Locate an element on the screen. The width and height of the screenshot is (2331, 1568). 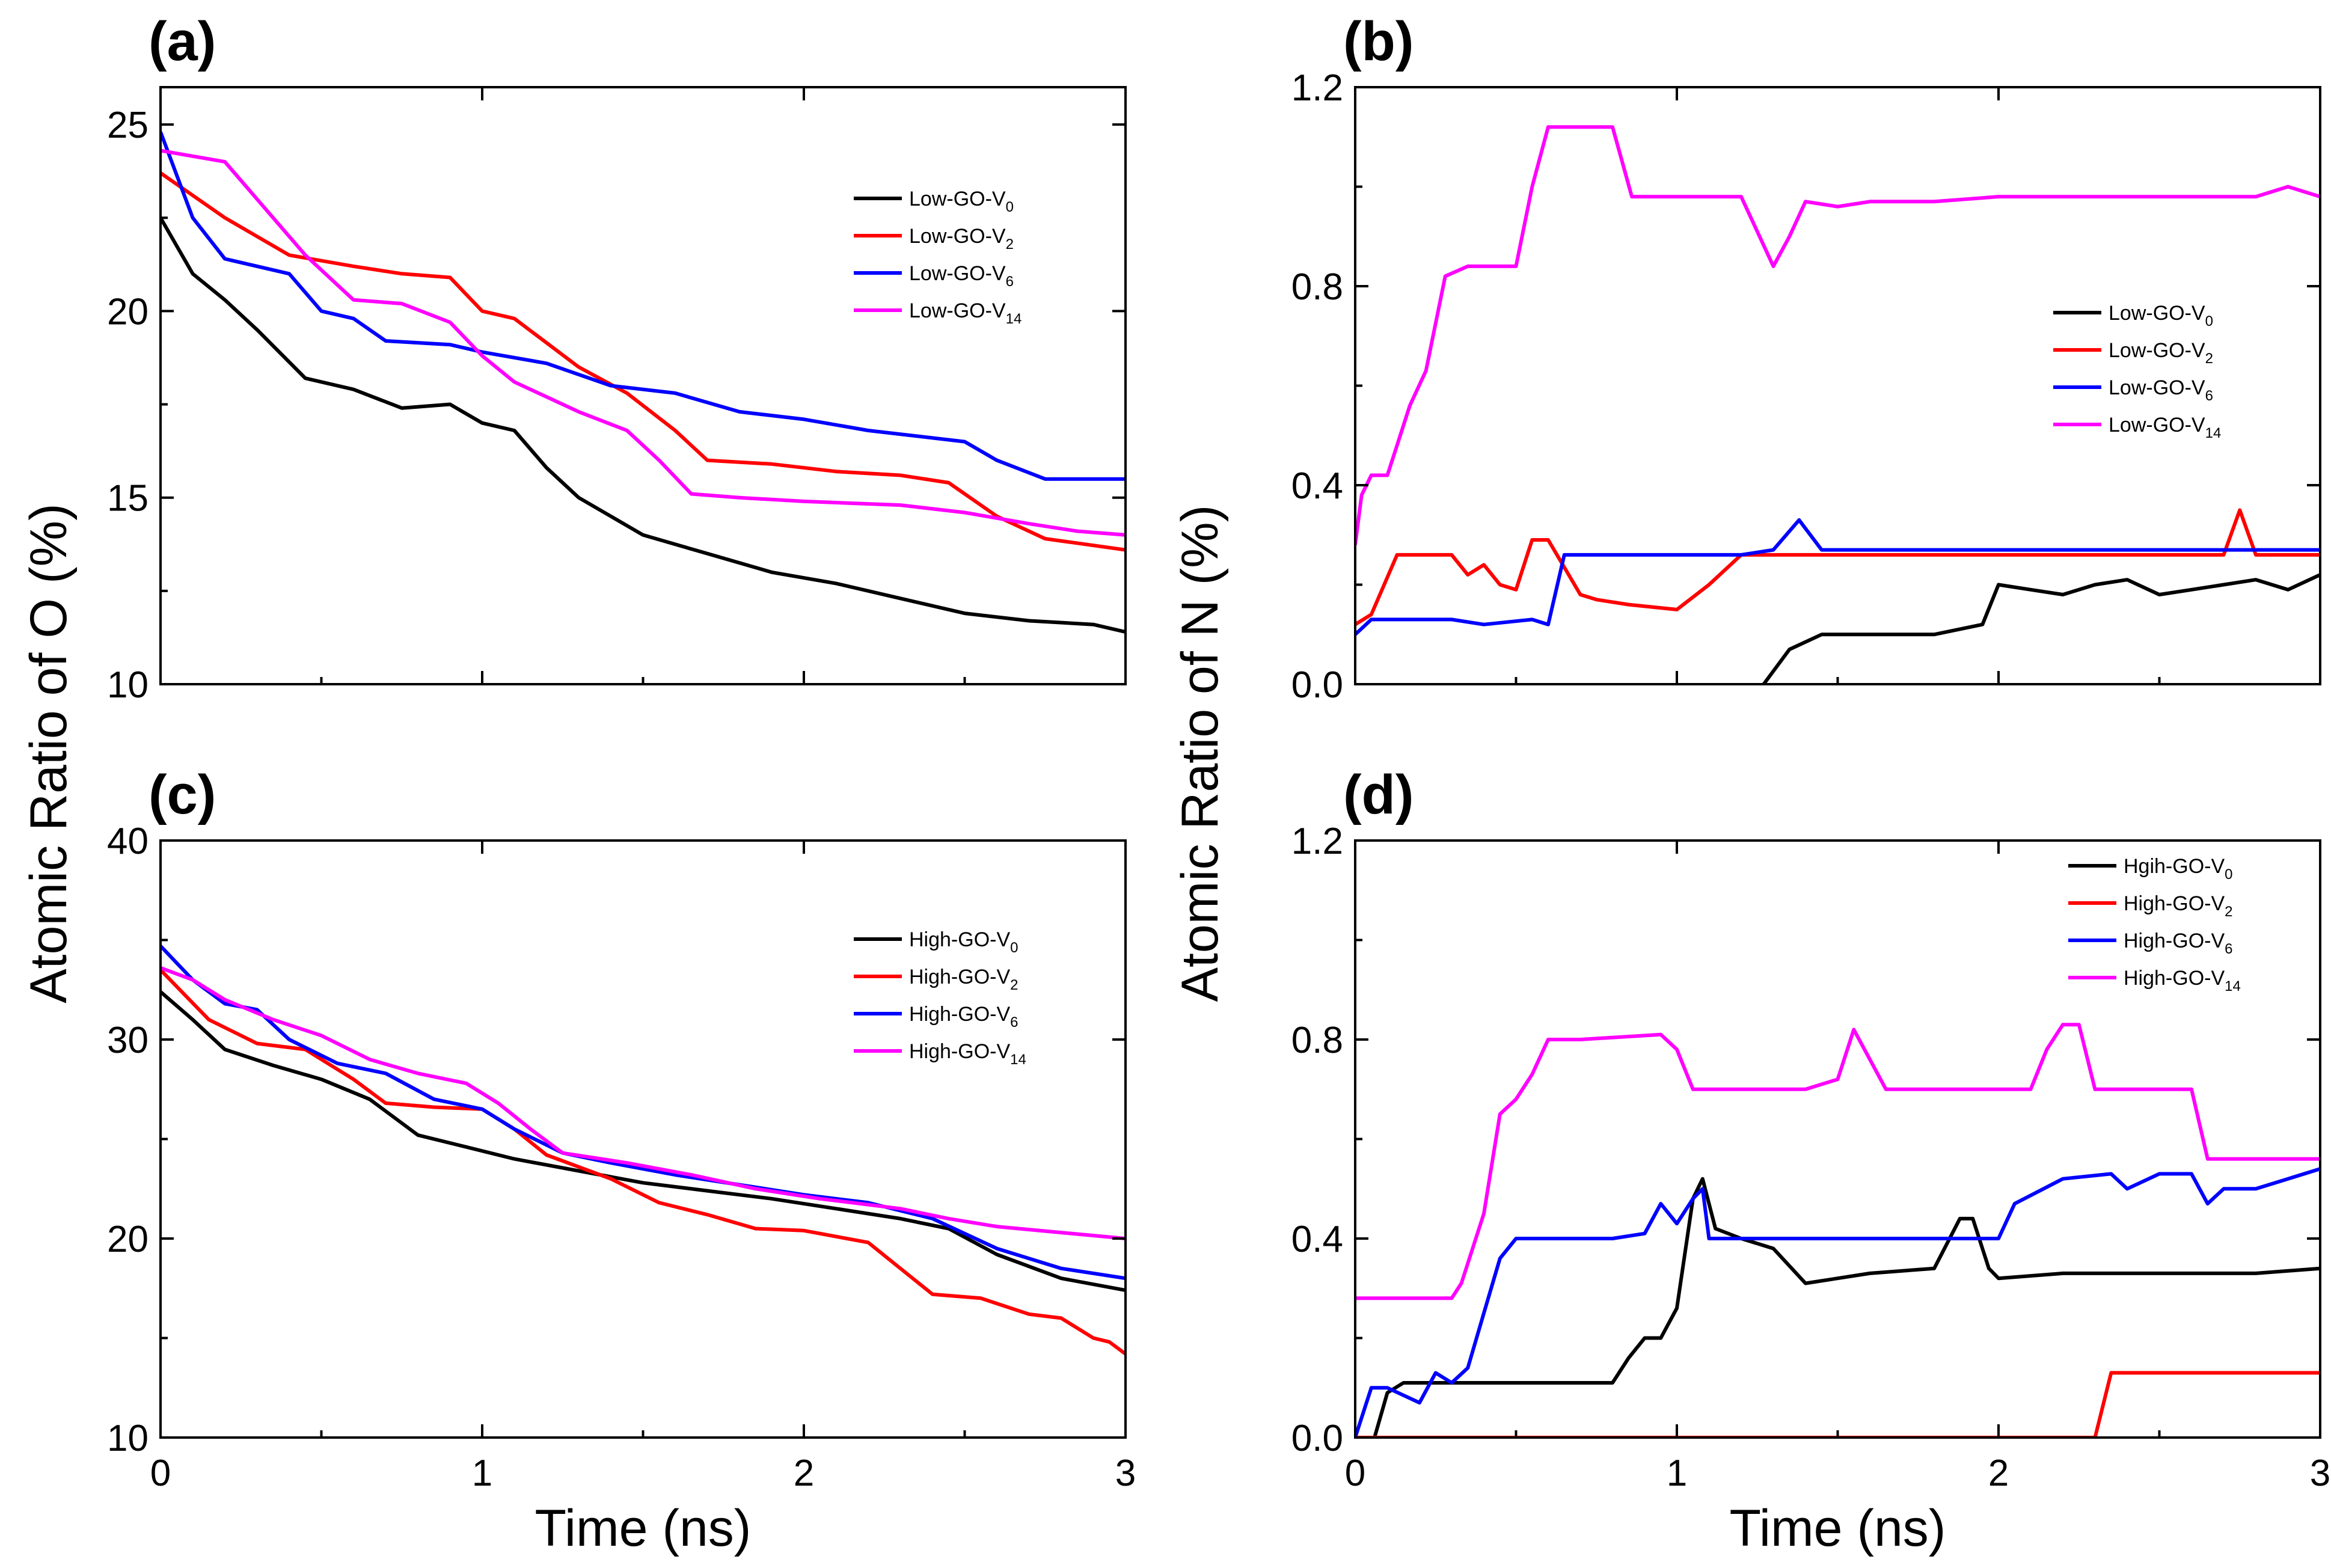
panel-label-c: (c) is located at coordinates (182, 794).